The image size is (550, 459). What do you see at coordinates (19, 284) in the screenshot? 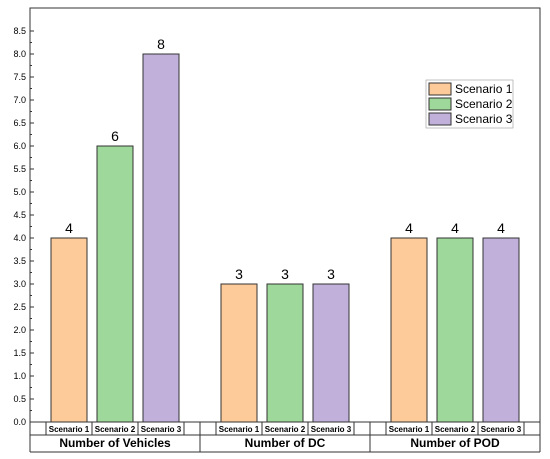
I see `y-tick-label: 3.0` at bounding box center [19, 284].